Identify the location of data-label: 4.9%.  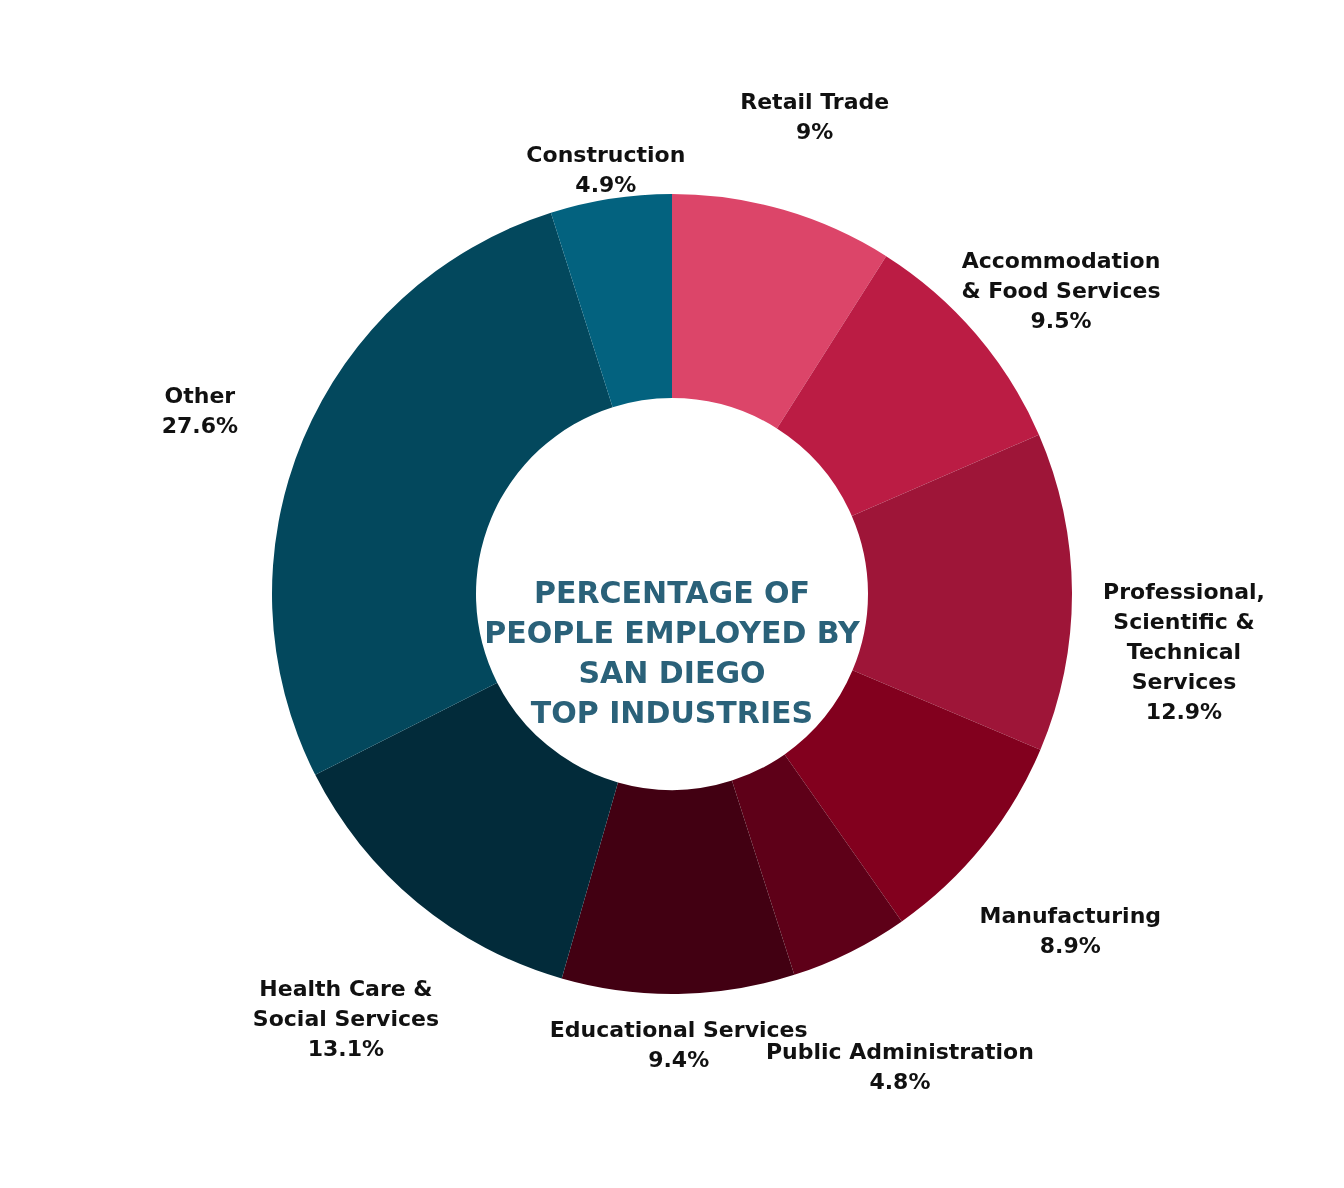
(606, 185).